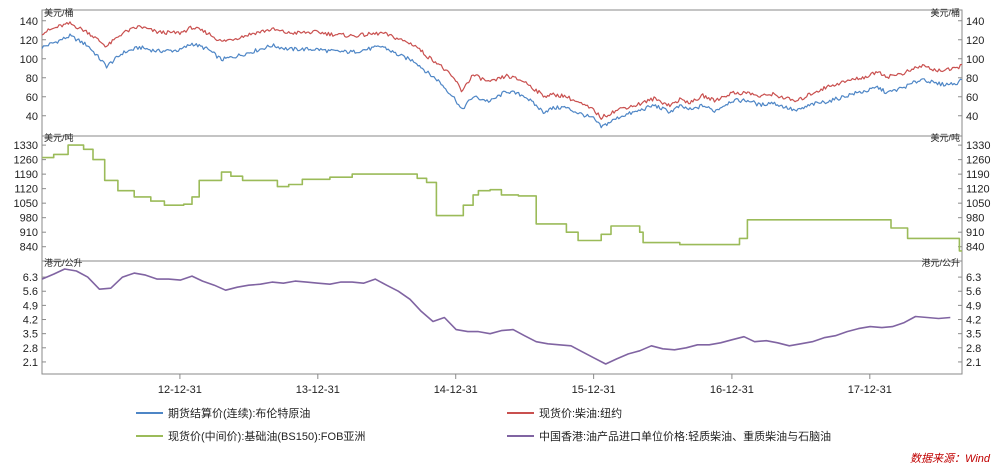  Describe the element at coordinates (29, 248) in the screenshot. I see `y-tick-label-left: 840` at that location.